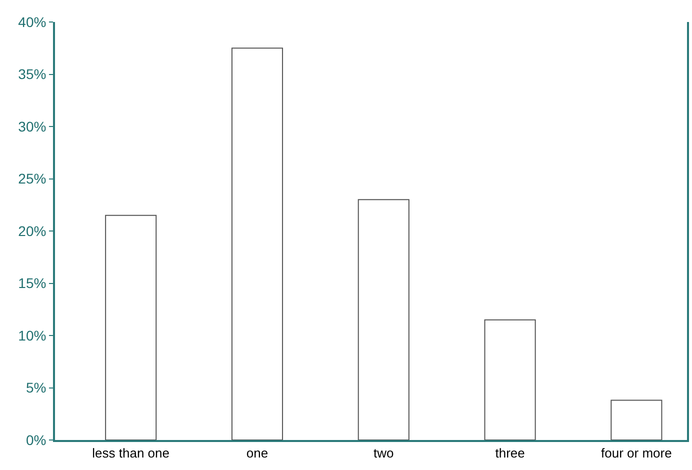 The width and height of the screenshot is (692, 470). What do you see at coordinates (32, 178) in the screenshot?
I see `y-tick-label: 25%` at bounding box center [32, 178].